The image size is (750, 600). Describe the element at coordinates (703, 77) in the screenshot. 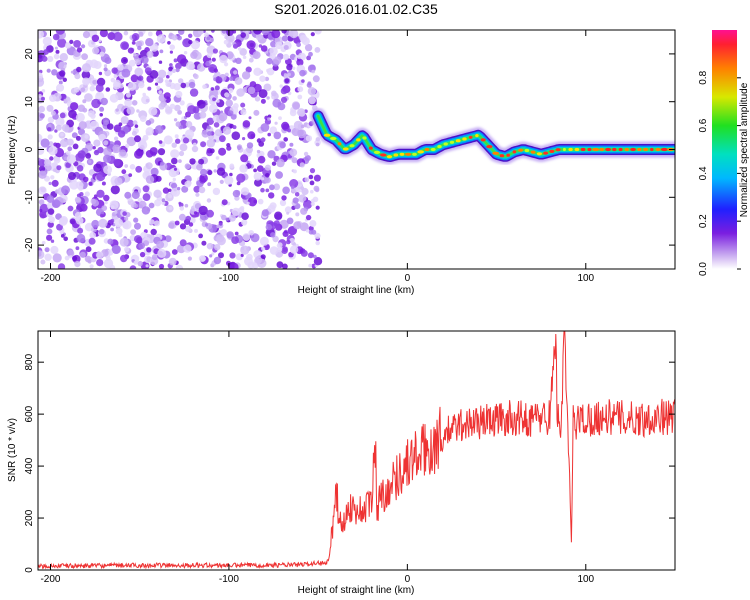

I see `colorbar-tick-label: 0.8` at that location.